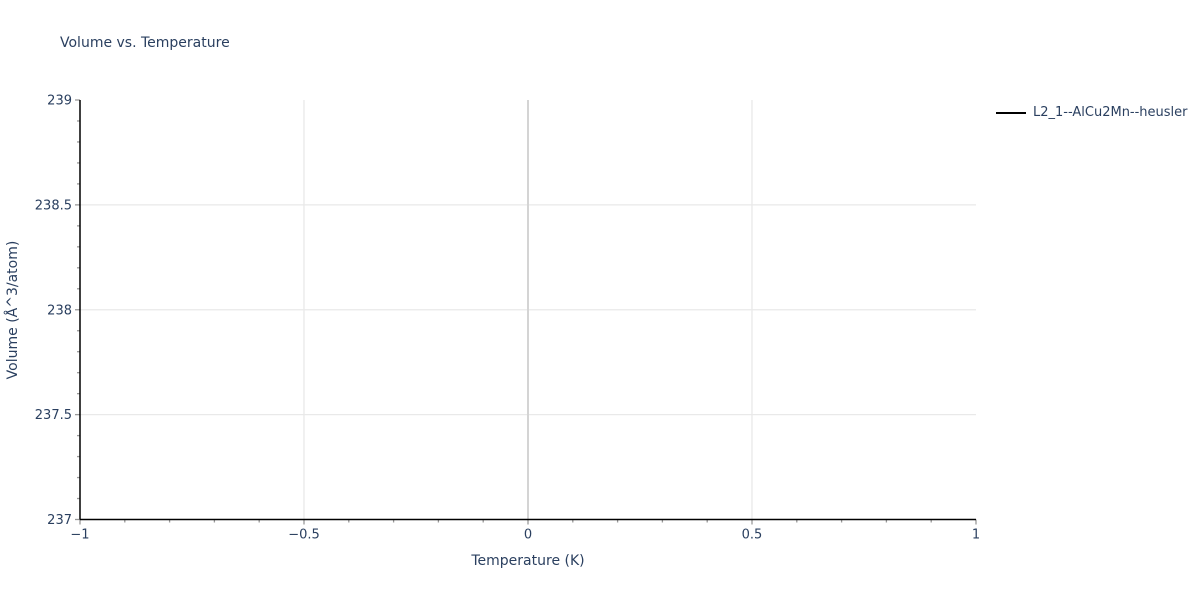 The image size is (1200, 600). What do you see at coordinates (752, 535) in the screenshot?
I see `x-tick-label: 0.5` at bounding box center [752, 535].